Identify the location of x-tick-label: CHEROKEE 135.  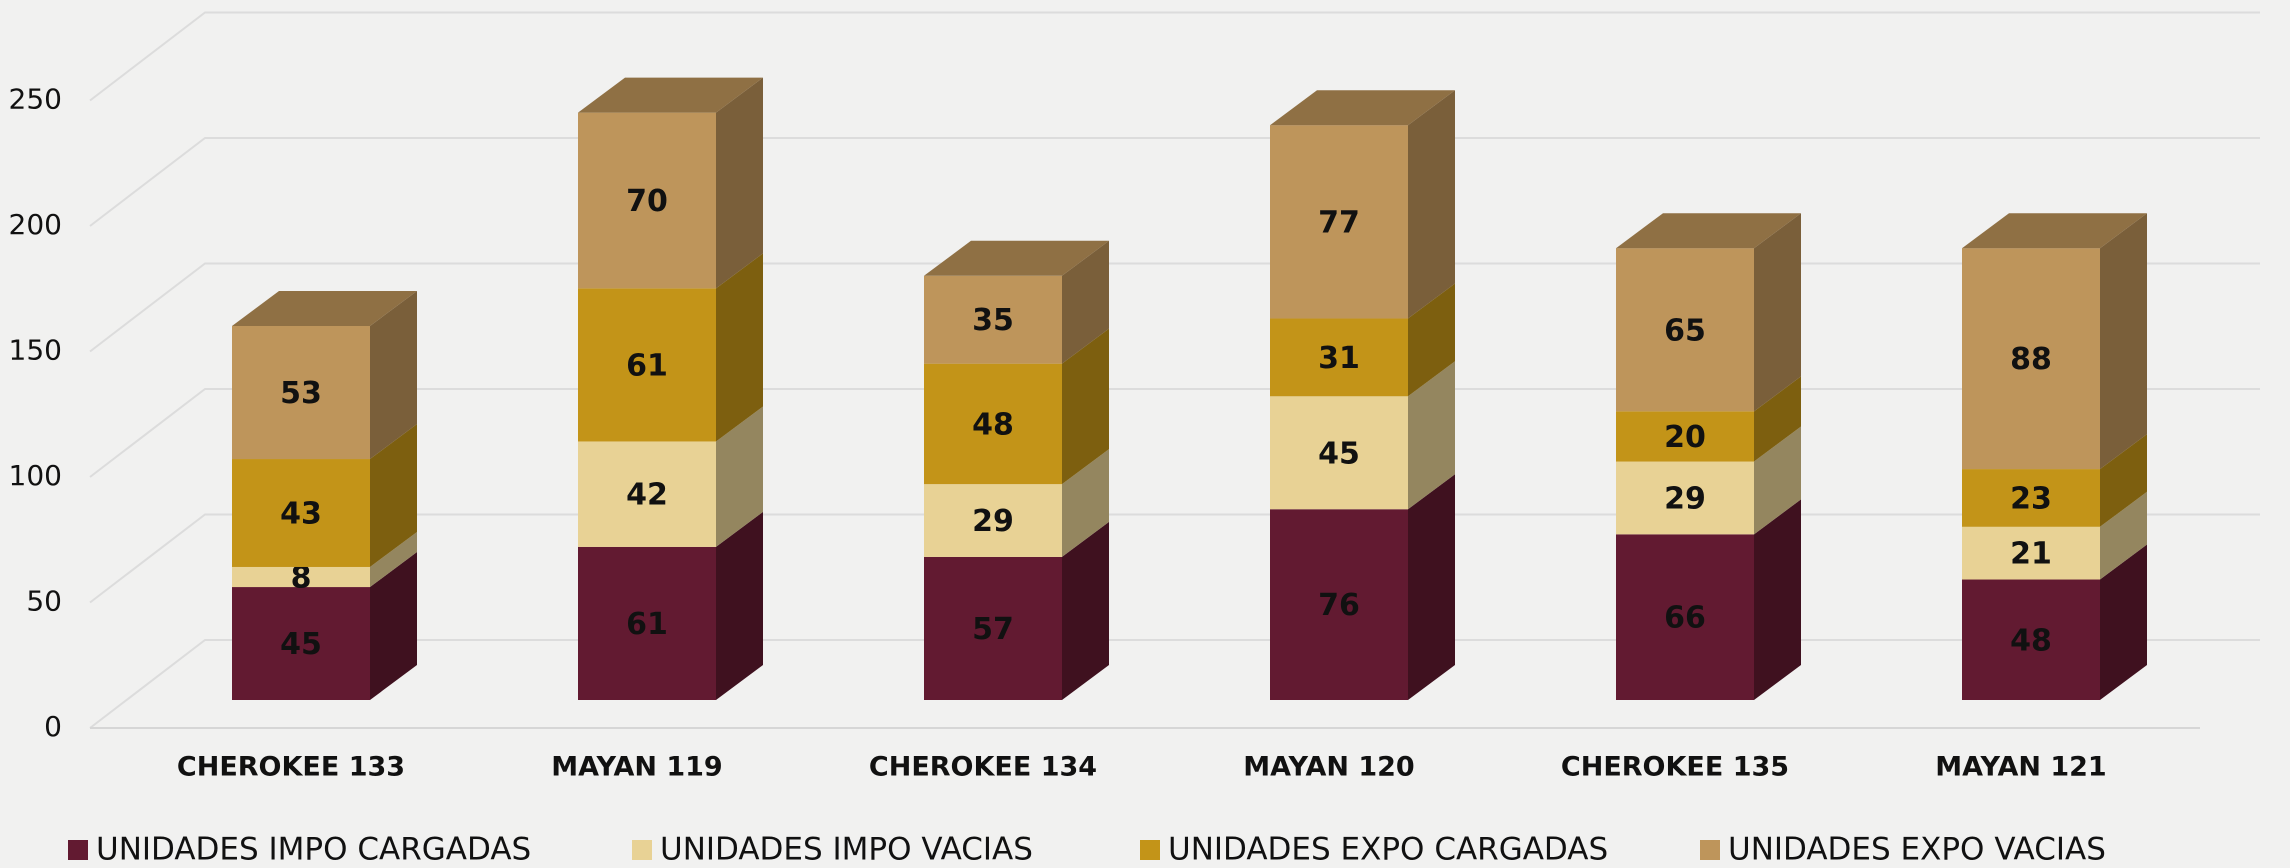
(1675, 767).